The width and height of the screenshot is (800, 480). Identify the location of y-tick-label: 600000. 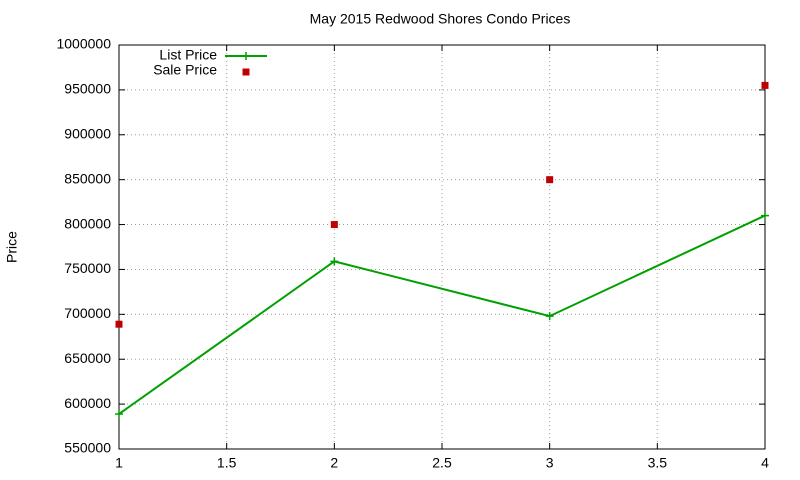
(87, 403).